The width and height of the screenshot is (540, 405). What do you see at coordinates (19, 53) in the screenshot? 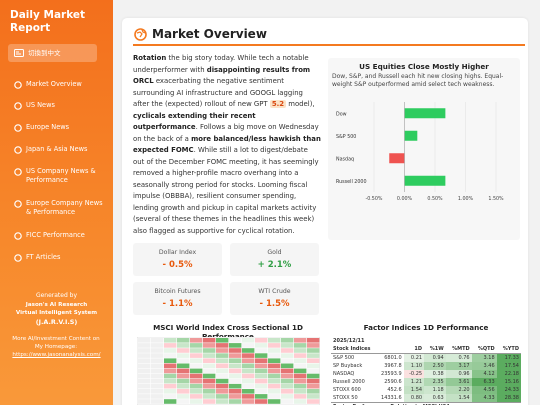
I see `language-icon` at bounding box center [19, 53].